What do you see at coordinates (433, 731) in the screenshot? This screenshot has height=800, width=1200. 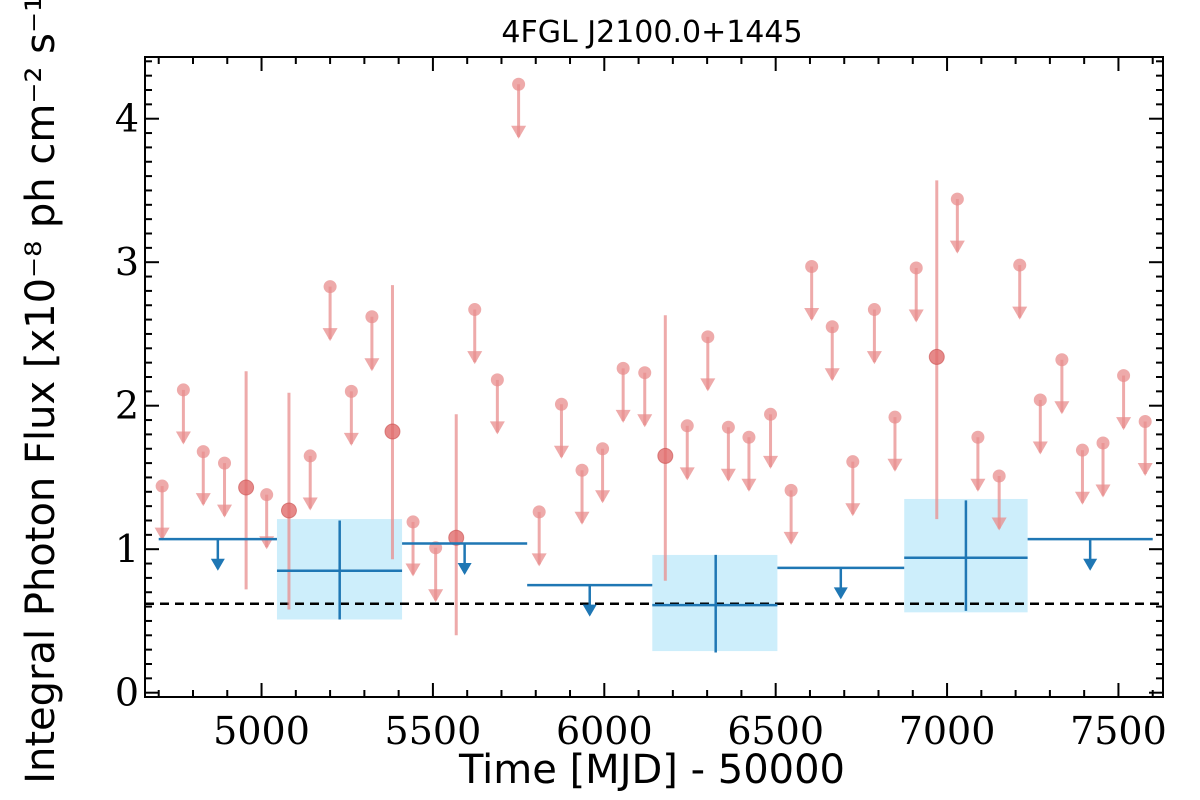 I see `x-tick-label: 5500` at bounding box center [433, 731].